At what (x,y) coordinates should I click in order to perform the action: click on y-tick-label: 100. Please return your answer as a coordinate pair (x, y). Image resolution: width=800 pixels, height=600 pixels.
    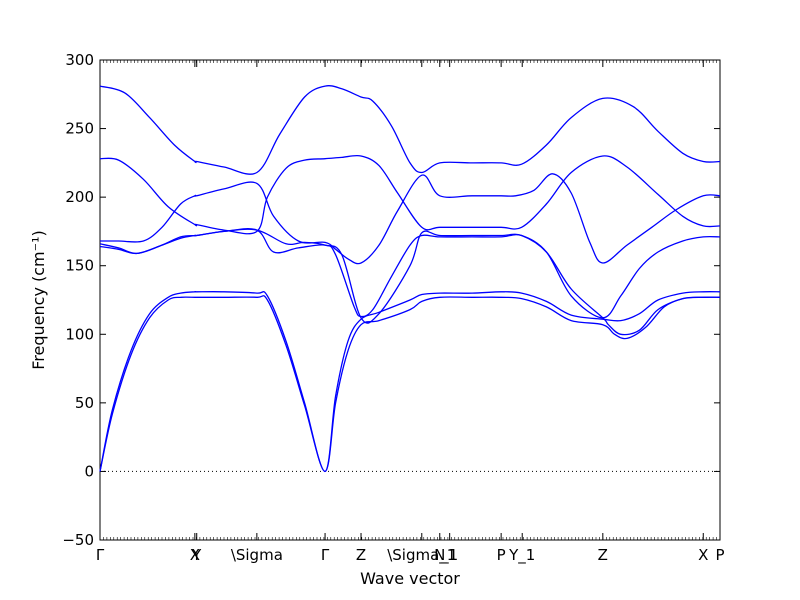
    Looking at the image, I should click on (79, 334).